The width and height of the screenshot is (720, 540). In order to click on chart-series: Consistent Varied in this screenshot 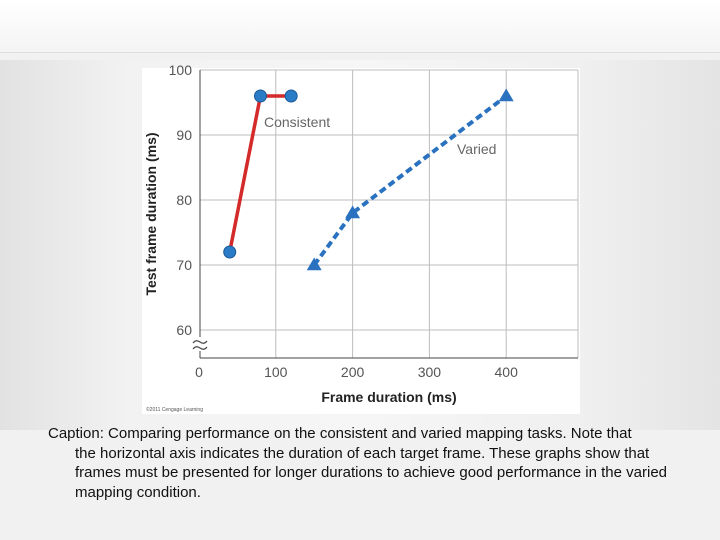, I will do `click(368, 179)`.